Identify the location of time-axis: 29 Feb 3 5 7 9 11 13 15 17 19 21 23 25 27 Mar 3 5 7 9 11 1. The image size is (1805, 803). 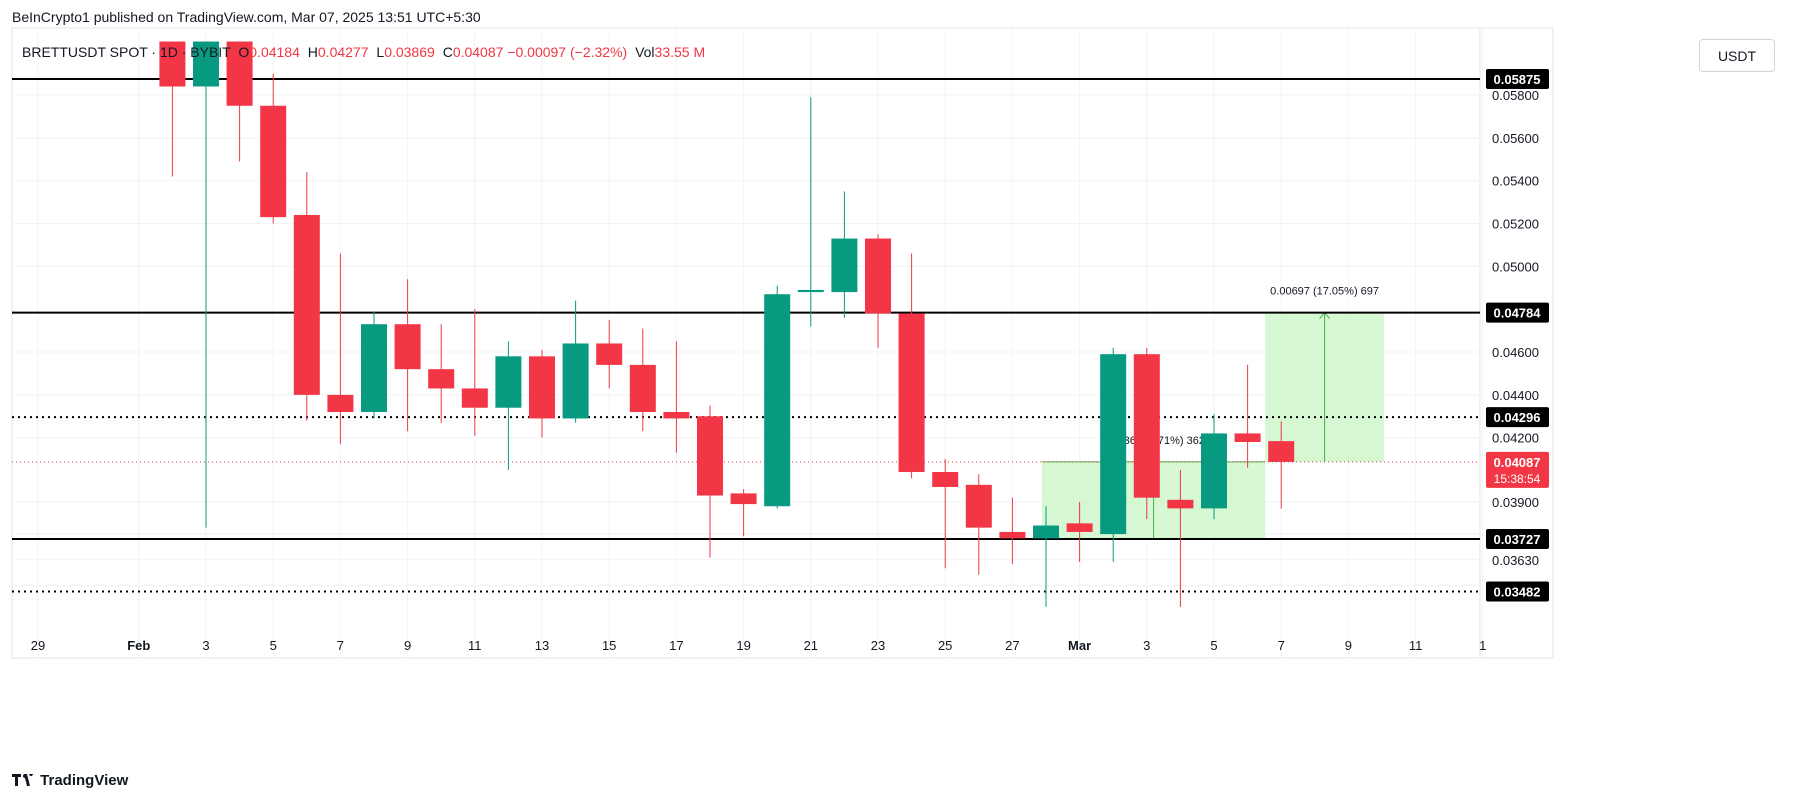
(759, 645).